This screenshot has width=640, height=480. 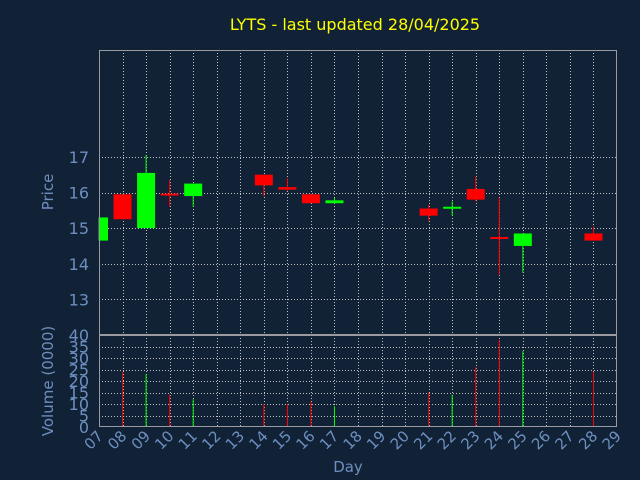 What do you see at coordinates (541, 440) in the screenshot?
I see `x-tick-label: 26` at bounding box center [541, 440].